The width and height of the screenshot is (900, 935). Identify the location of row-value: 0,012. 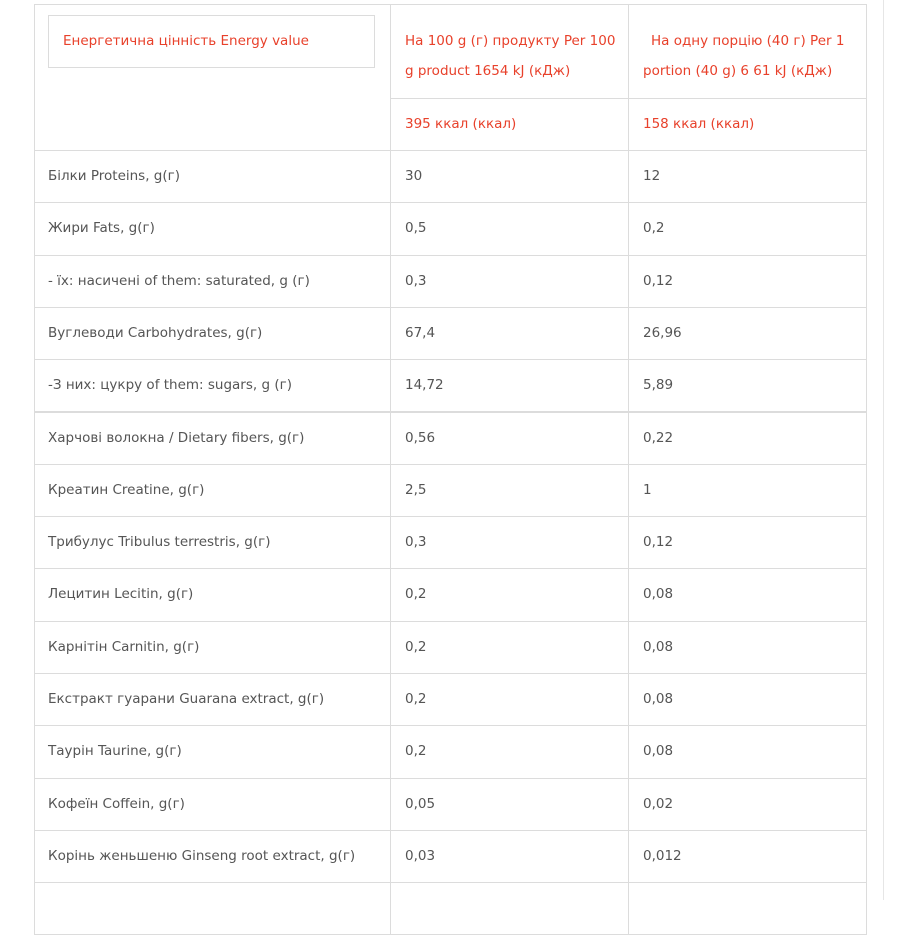
(662, 855).